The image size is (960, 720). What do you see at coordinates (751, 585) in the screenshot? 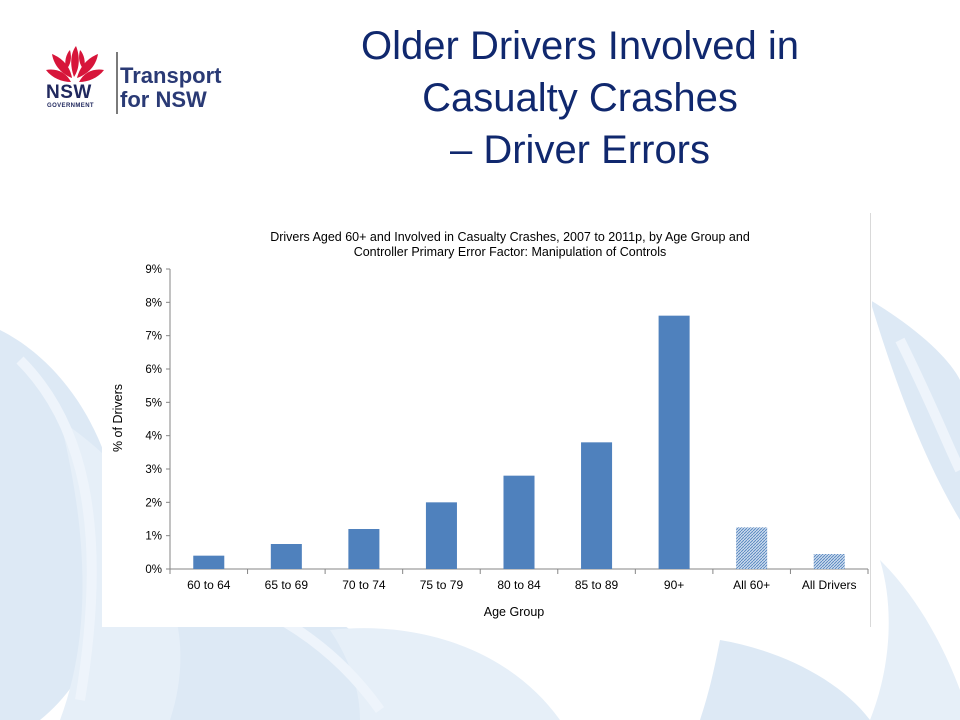
I see `x-tick-label: All 60+` at bounding box center [751, 585].